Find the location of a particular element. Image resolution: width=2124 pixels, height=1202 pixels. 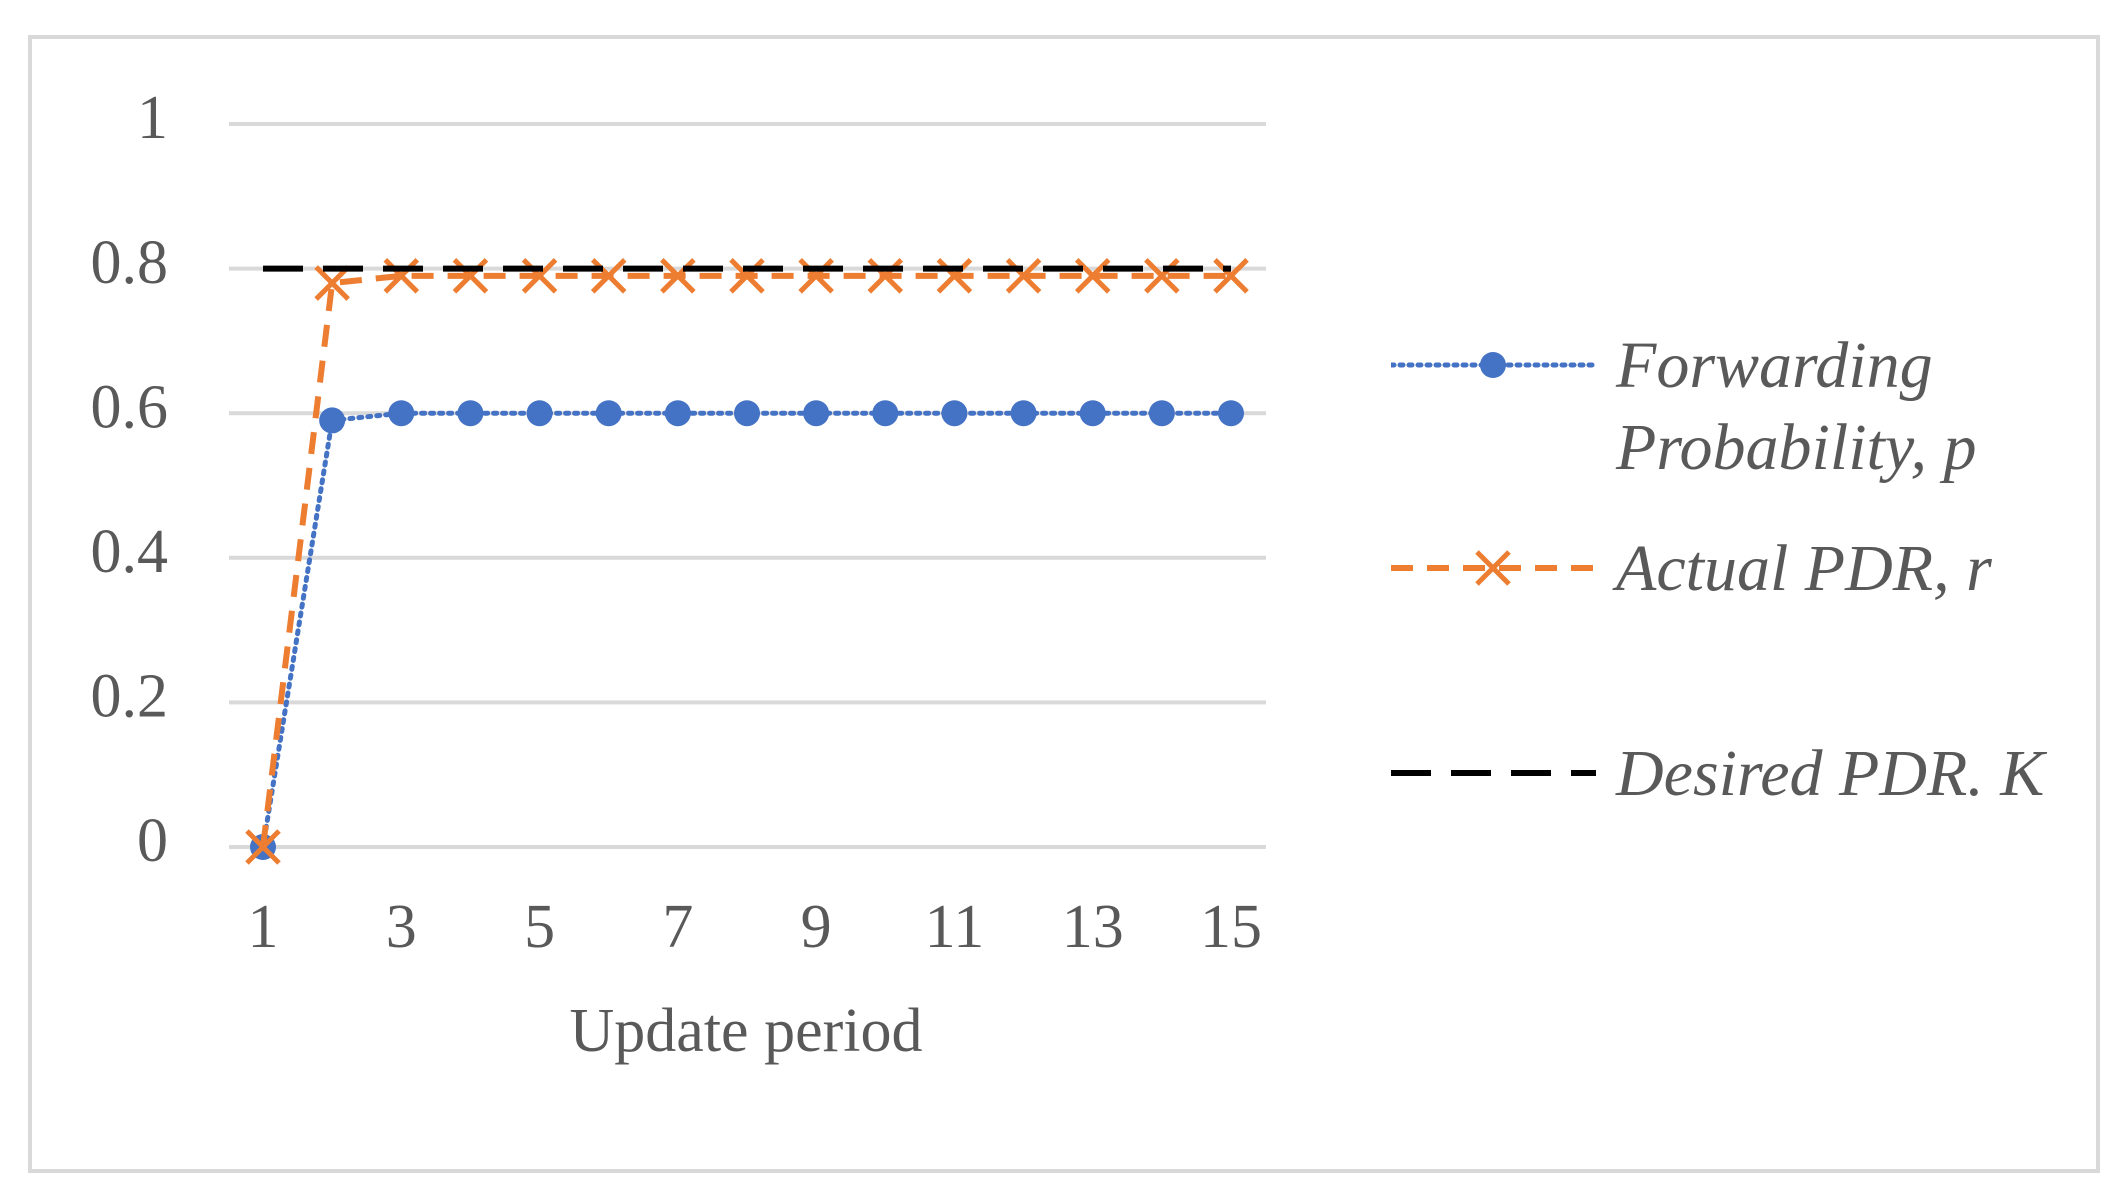

y-tick-label: 0.4 is located at coordinates (130, 552).